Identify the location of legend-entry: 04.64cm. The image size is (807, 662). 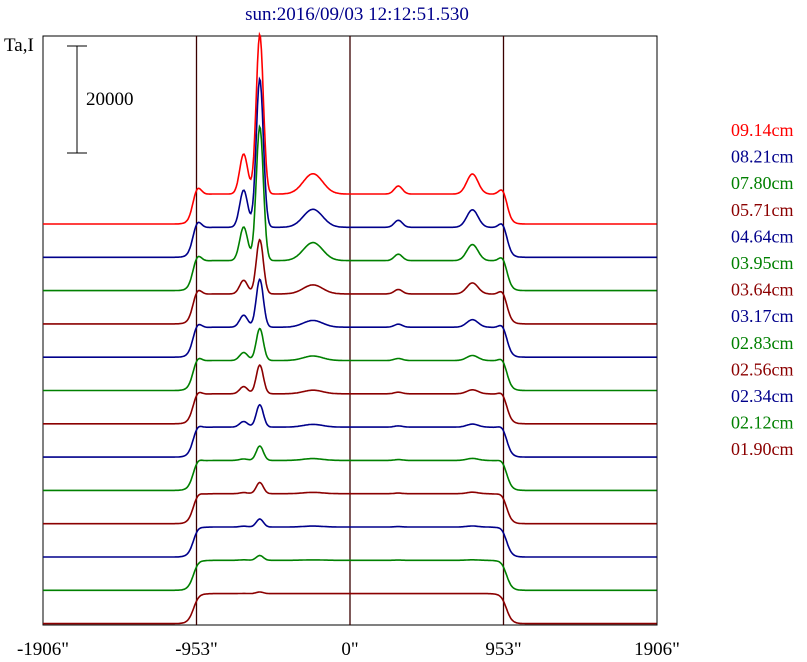
(762, 236).